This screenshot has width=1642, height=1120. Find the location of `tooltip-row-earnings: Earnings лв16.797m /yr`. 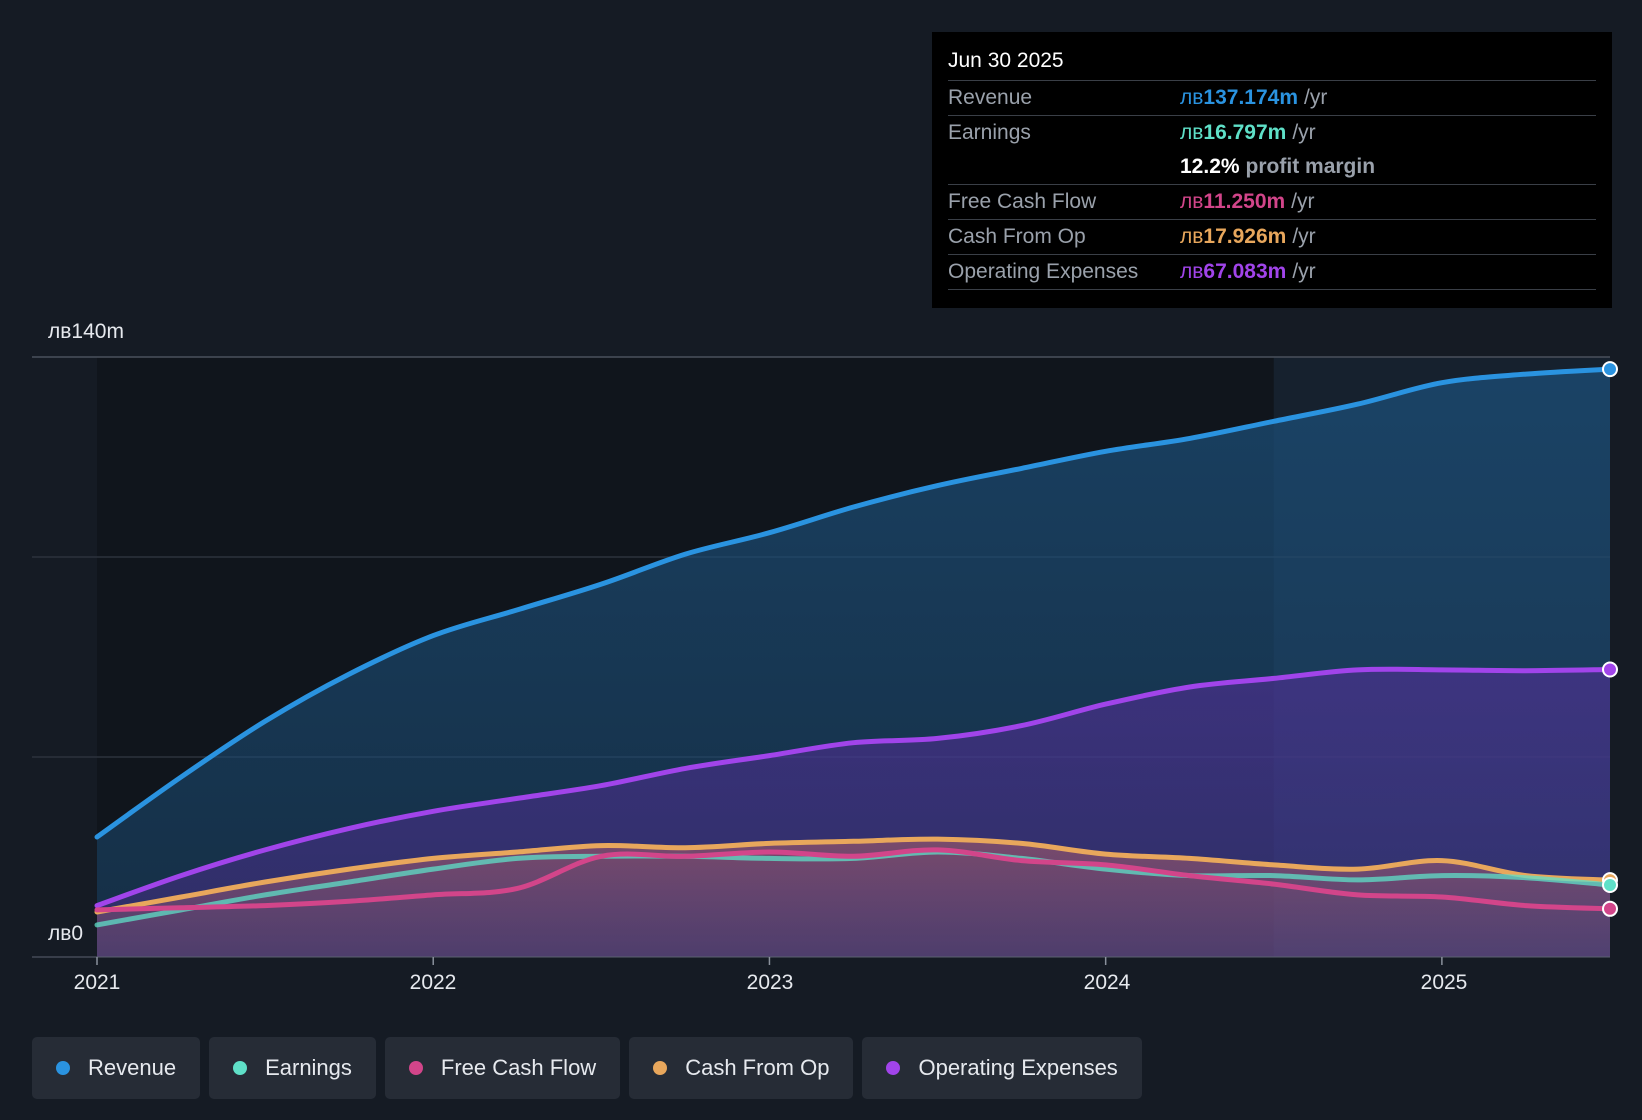

tooltip-row-earnings: Earnings лв16.797m /yr is located at coordinates (1272, 133).